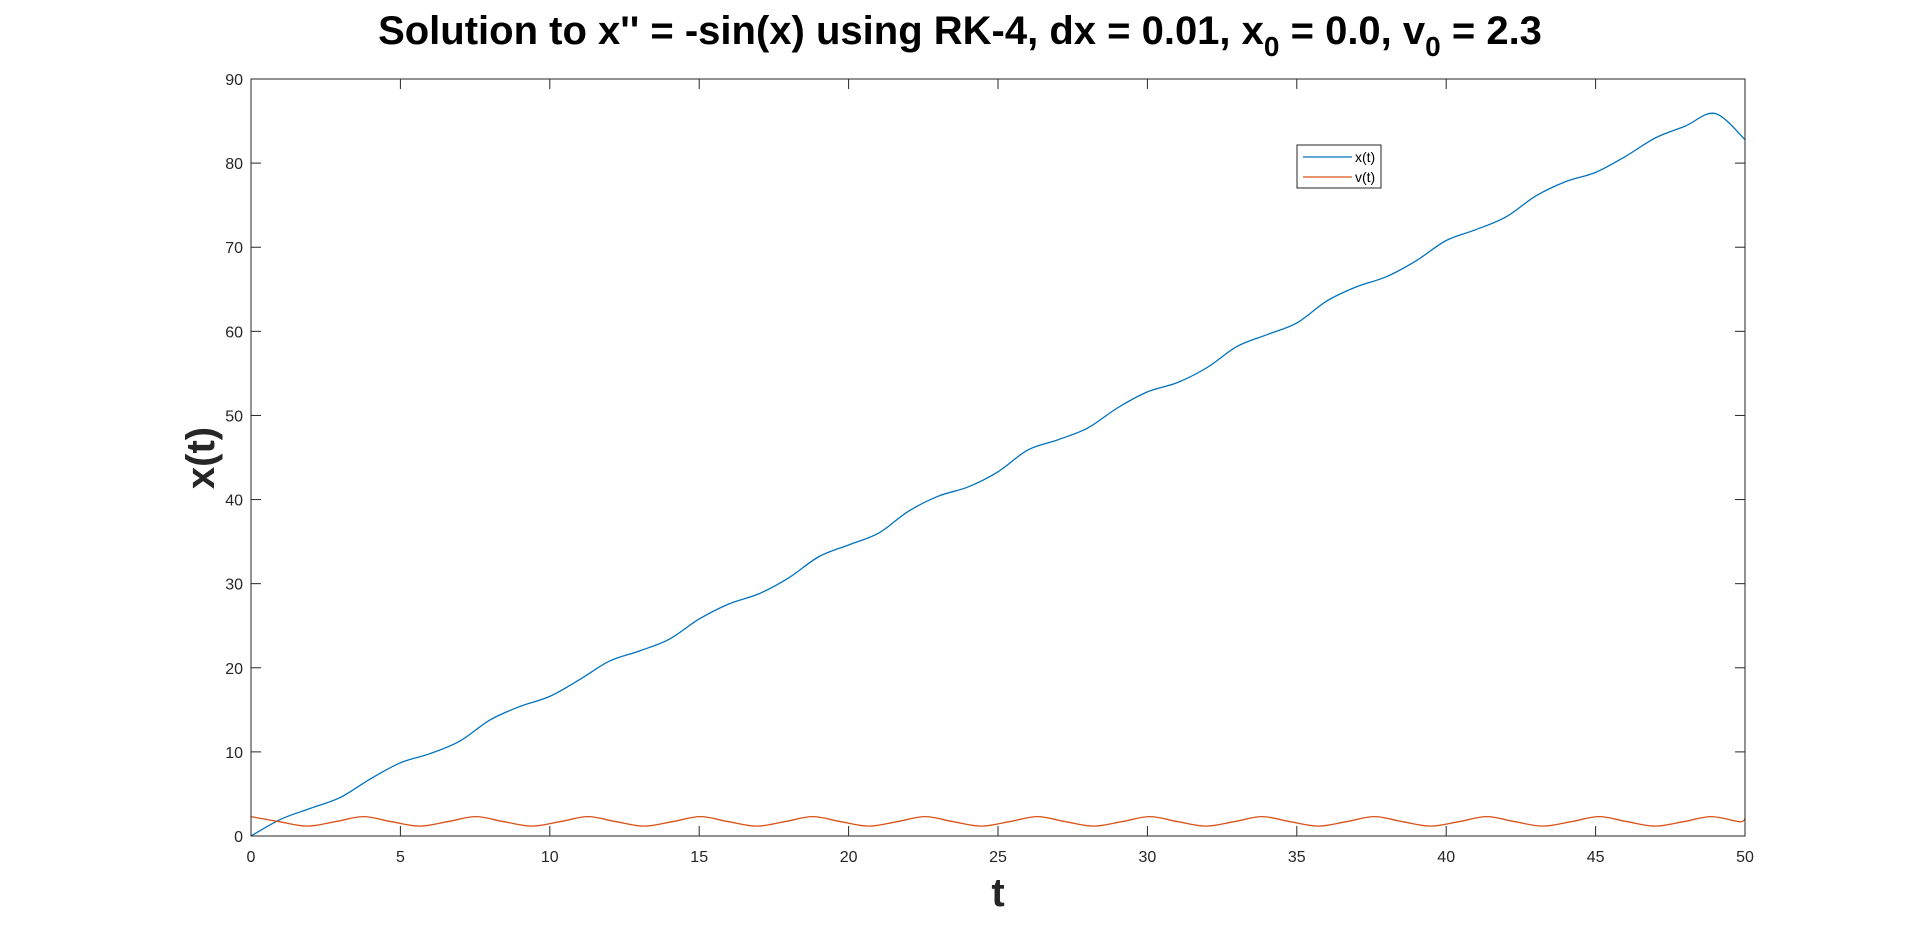 The width and height of the screenshot is (1920, 936). Describe the element at coordinates (1745, 857) in the screenshot. I see `x-tick-label: 50` at that location.